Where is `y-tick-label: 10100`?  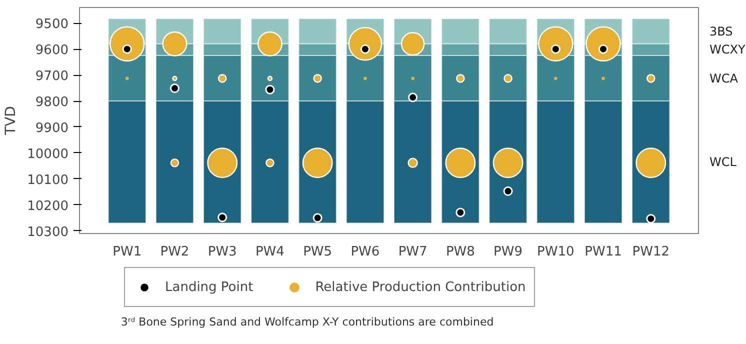
y-tick-label: 10100 is located at coordinates (48, 180).